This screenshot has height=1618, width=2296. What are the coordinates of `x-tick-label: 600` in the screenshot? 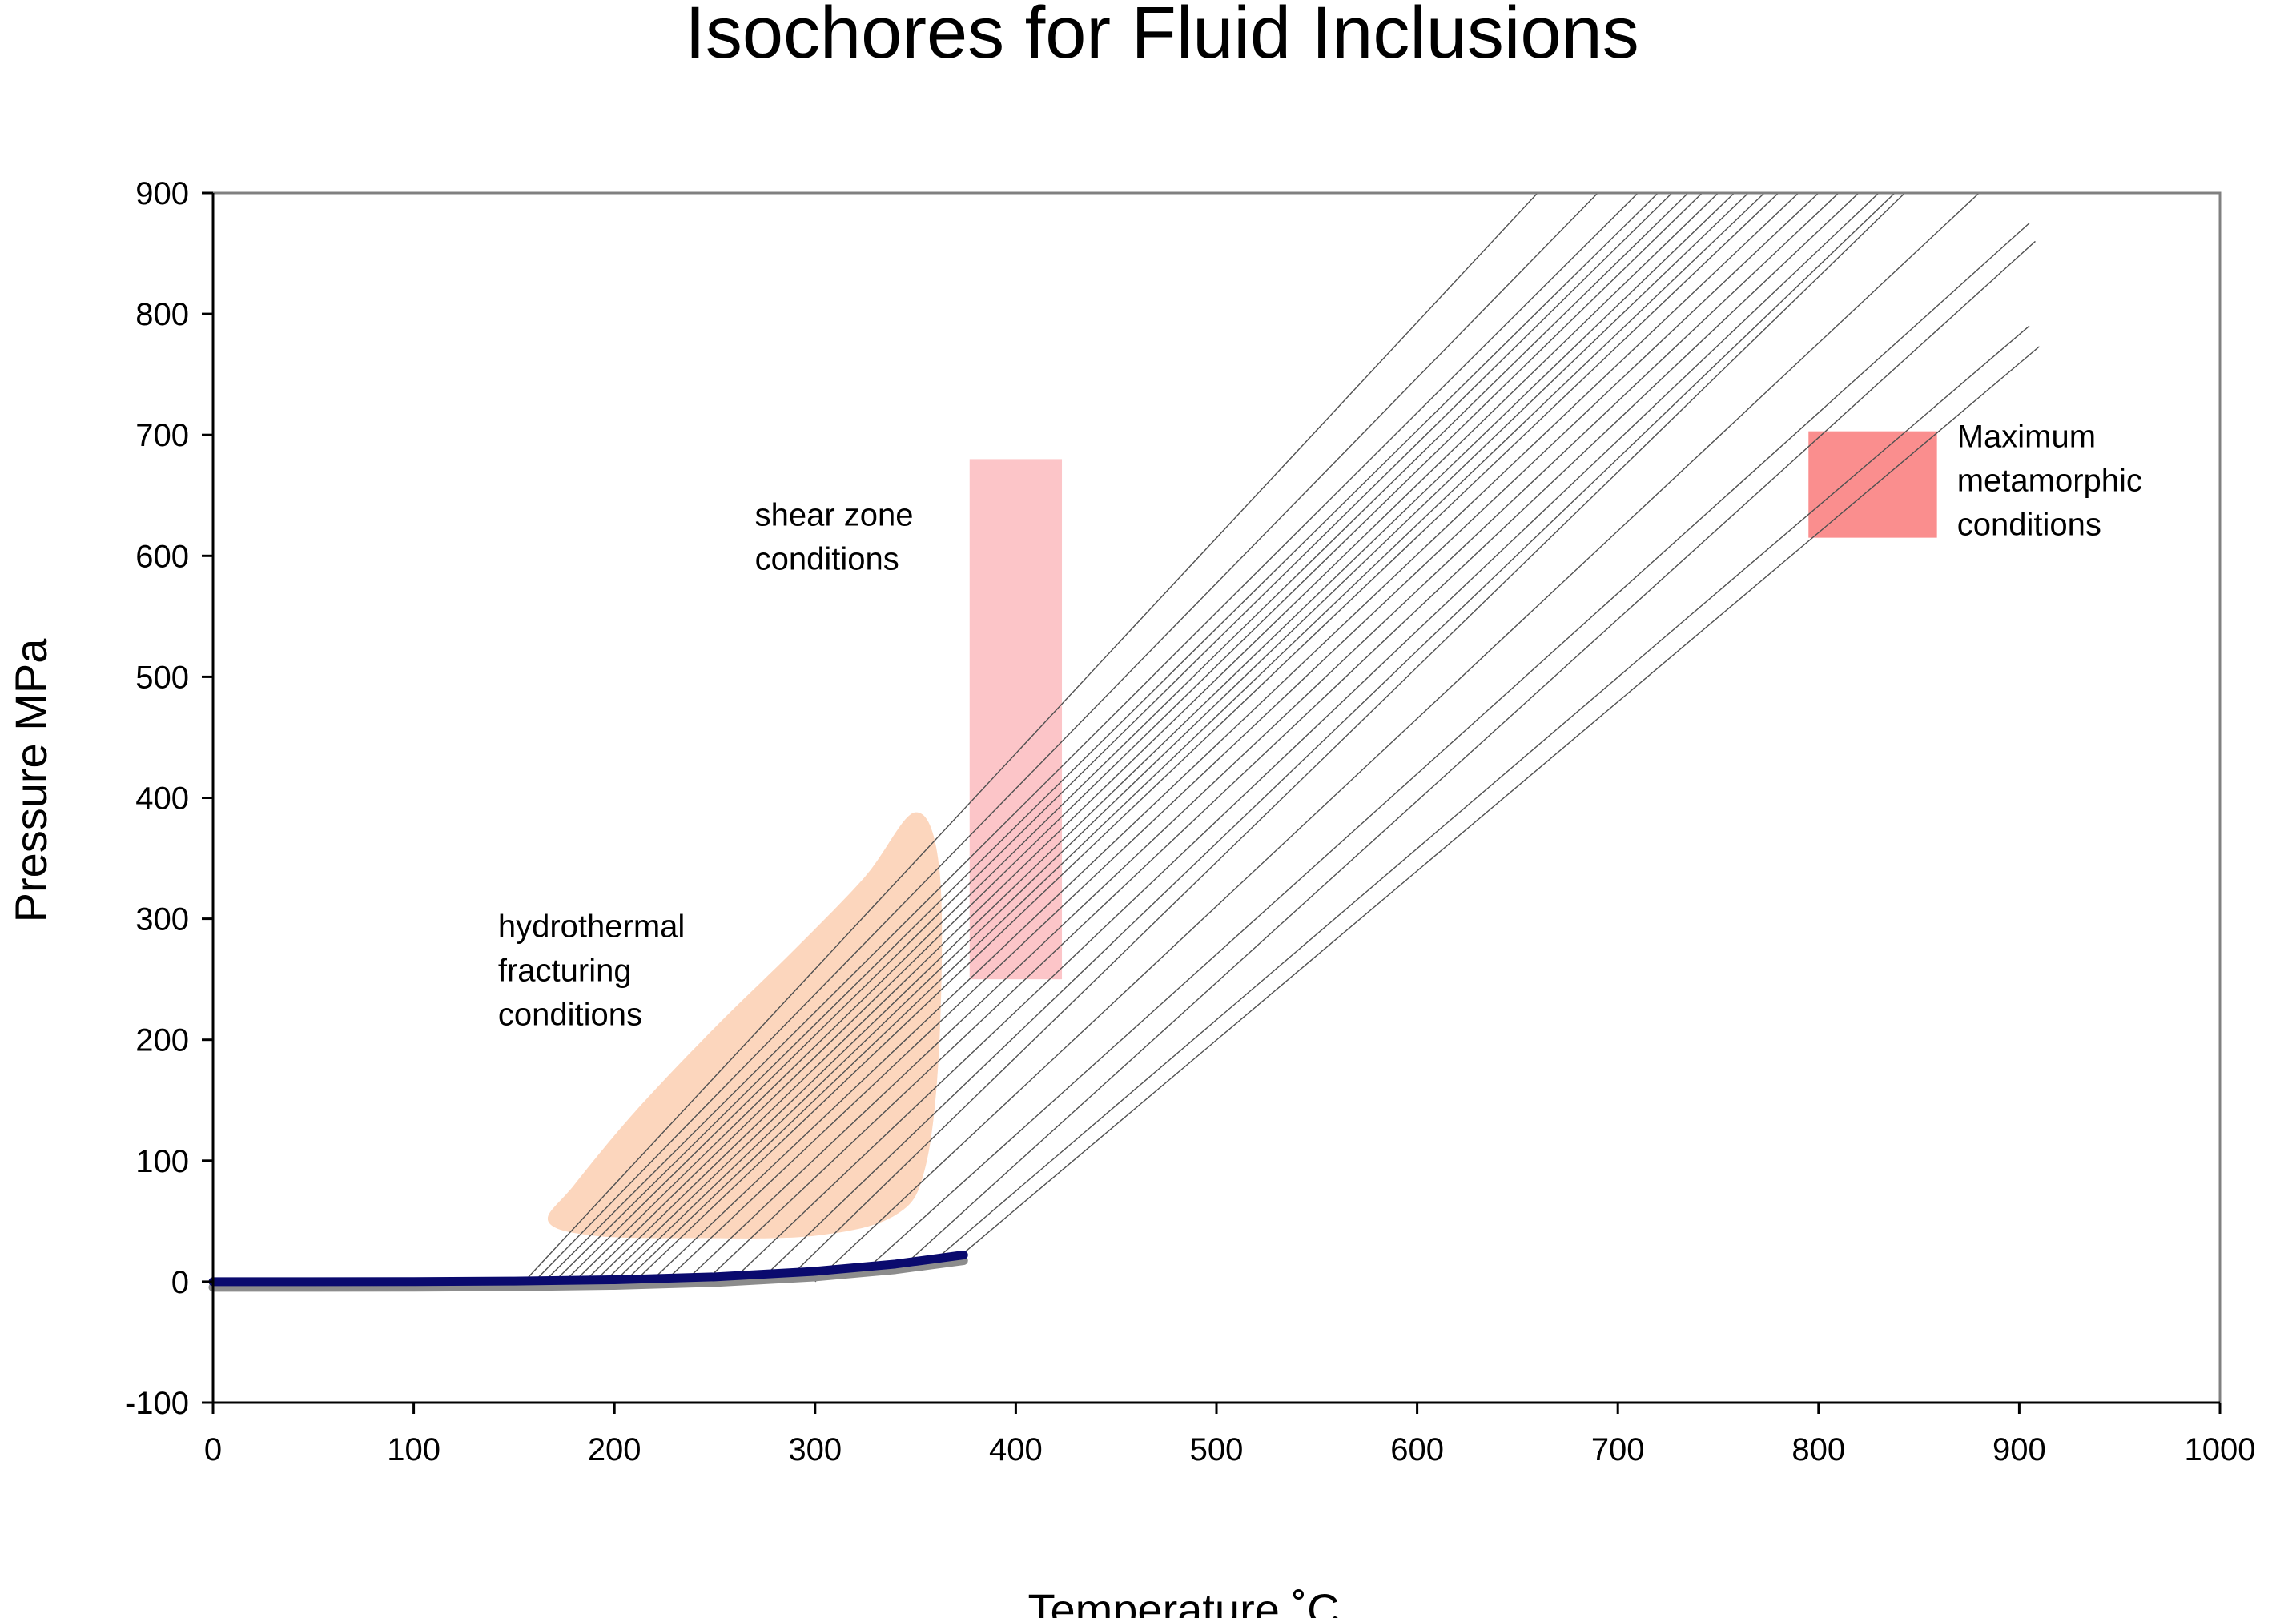 It's located at (1417, 1449).